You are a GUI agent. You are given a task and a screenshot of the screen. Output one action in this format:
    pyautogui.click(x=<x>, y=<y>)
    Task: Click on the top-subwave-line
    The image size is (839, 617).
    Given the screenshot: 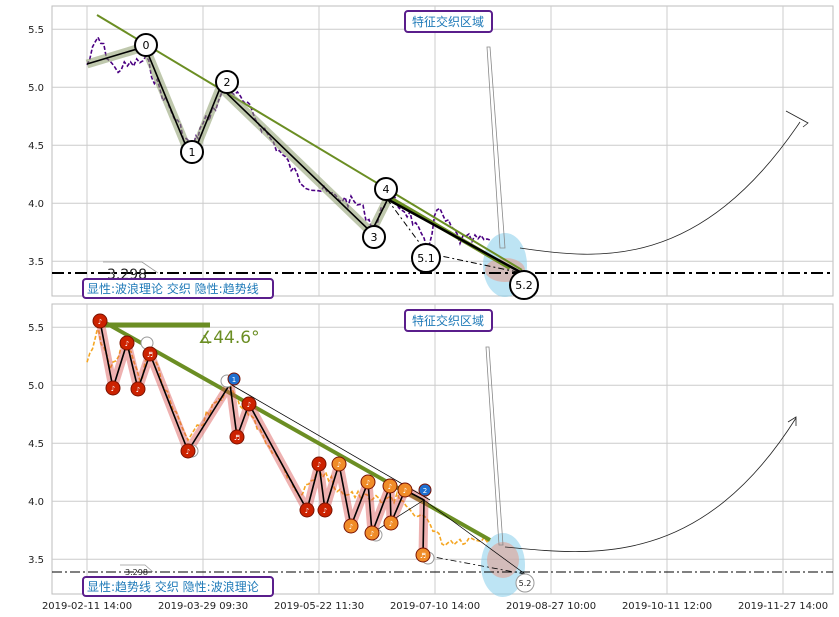 What is the action you would take?
    pyautogui.click(x=454, y=236)
    